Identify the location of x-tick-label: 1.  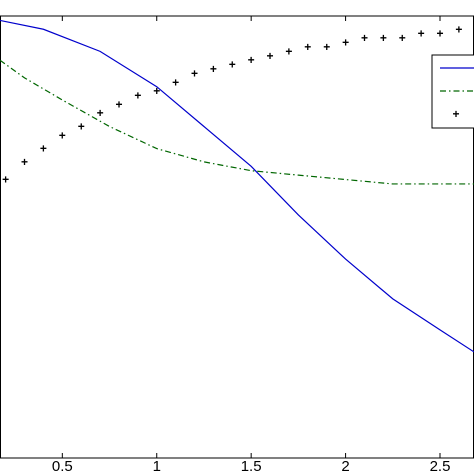
(157, 466).